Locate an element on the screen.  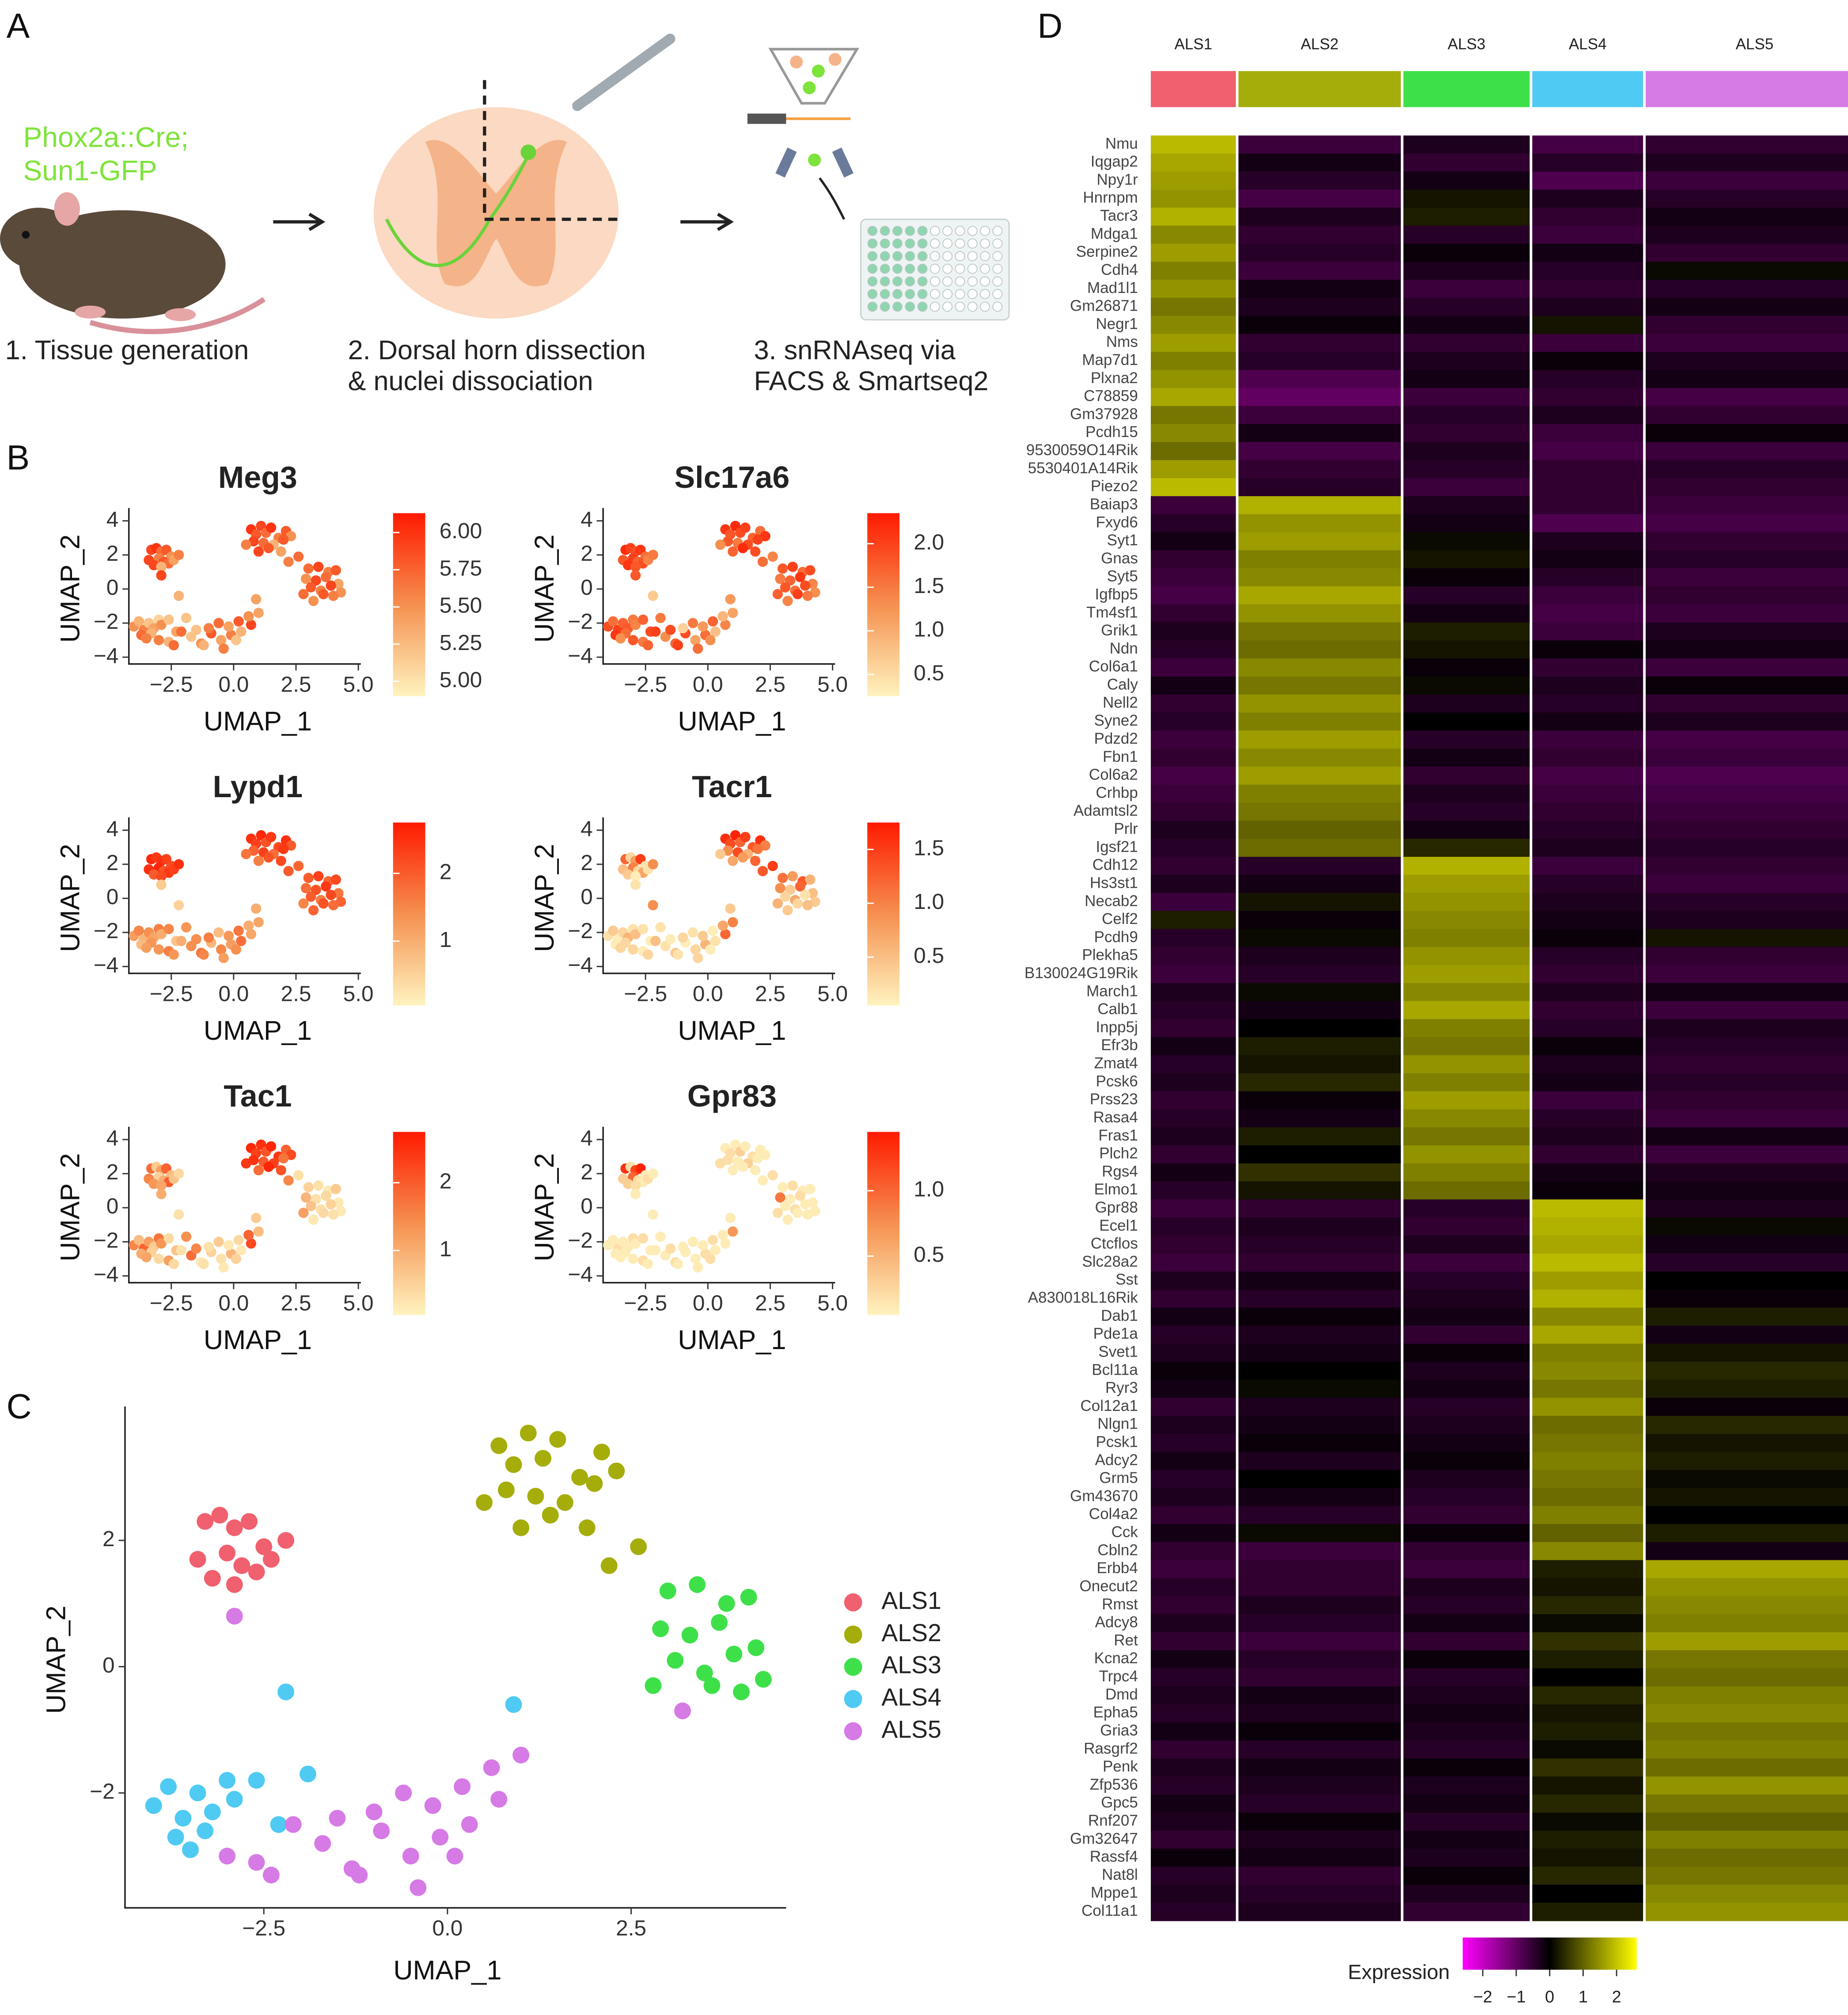
y-tick-label: 4 is located at coordinates (587, 828).